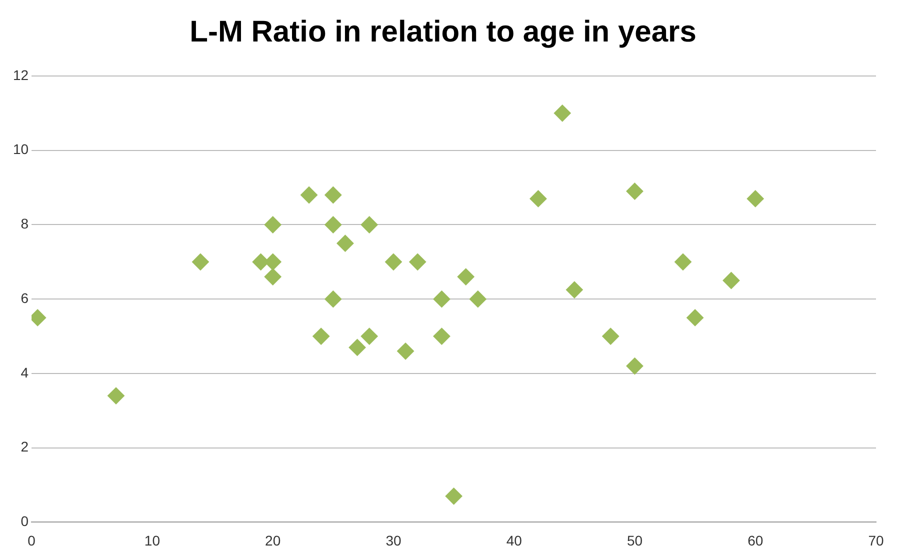 The width and height of the screenshot is (901, 558). I want to click on x-tick-label: 40, so click(514, 540).